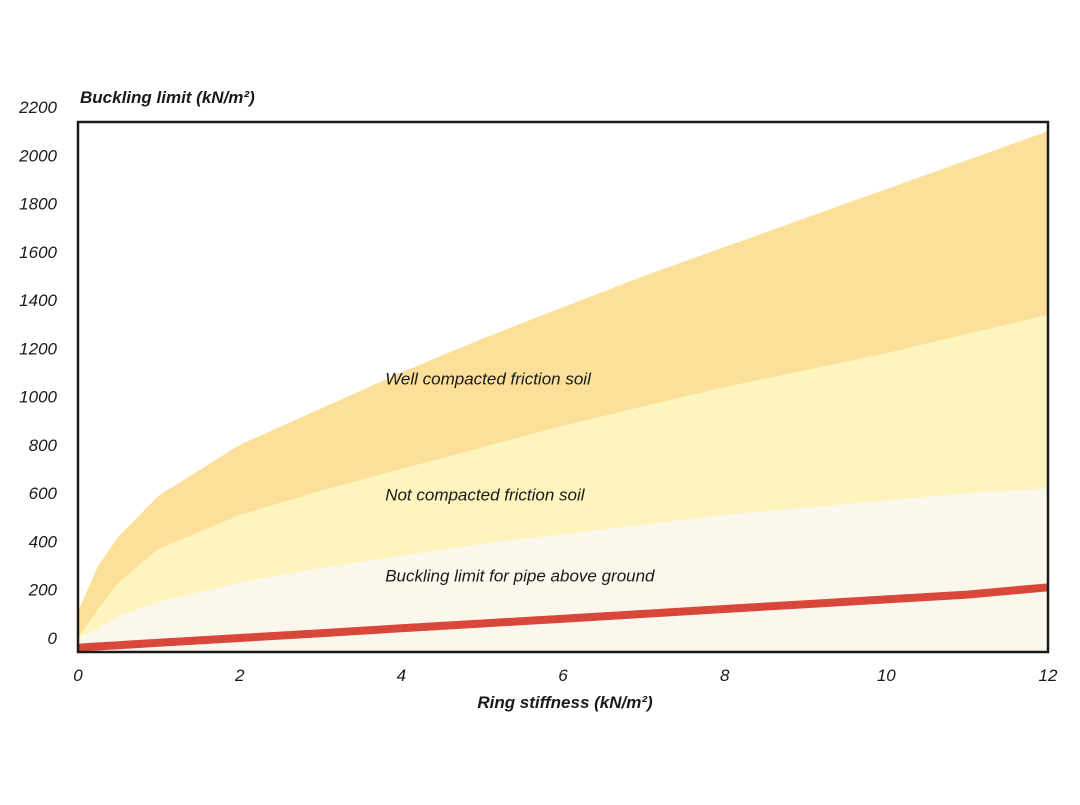 The height and width of the screenshot is (805, 1080). I want to click on y-axis-title: Buckling limit (kN/m²), so click(167, 97).